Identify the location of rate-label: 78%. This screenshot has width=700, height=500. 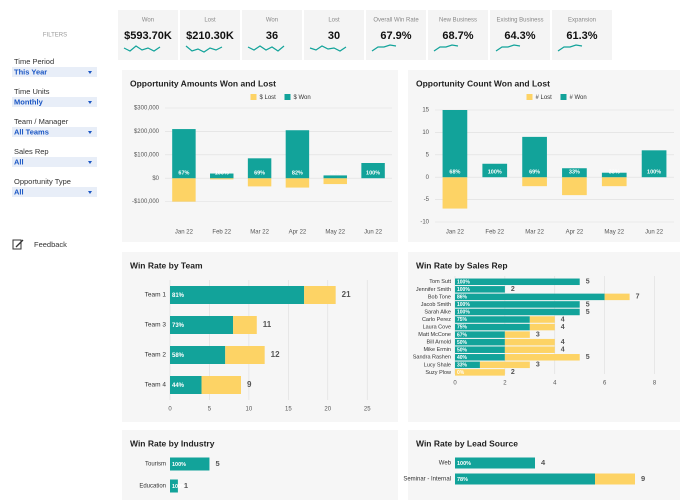
(462, 480).